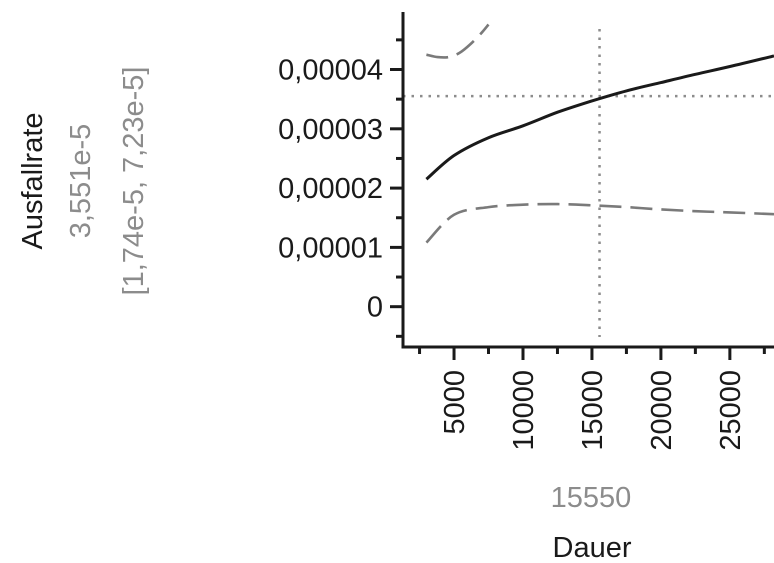  What do you see at coordinates (593, 410) in the screenshot?
I see `x-tick-label: 15000` at bounding box center [593, 410].